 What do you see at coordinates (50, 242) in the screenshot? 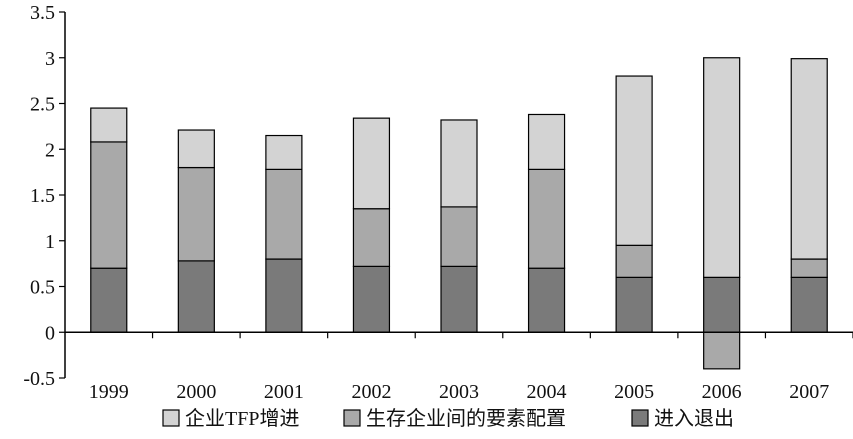
I see `y-tick-label: 1` at bounding box center [50, 242].